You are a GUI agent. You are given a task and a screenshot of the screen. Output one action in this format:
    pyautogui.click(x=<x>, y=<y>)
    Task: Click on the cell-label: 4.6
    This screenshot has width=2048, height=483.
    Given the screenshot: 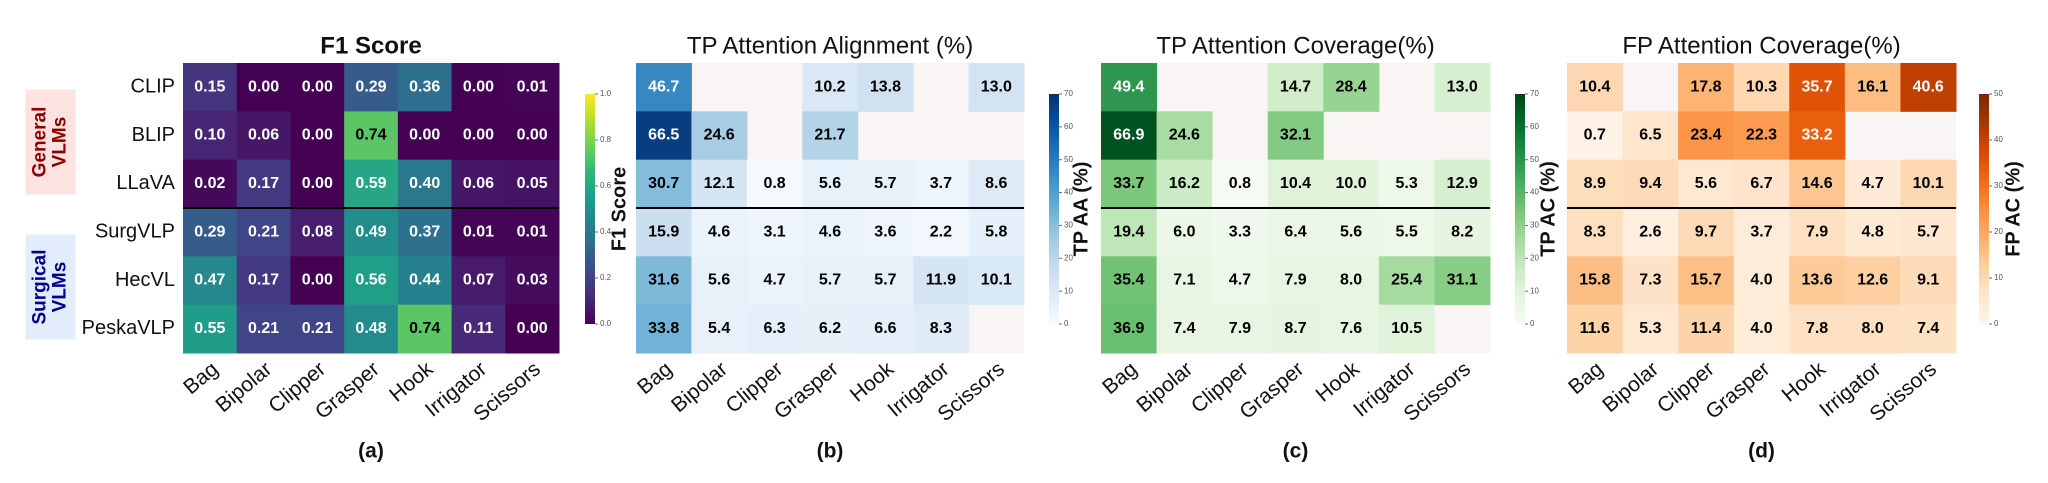 What is the action you would take?
    pyautogui.click(x=719, y=231)
    